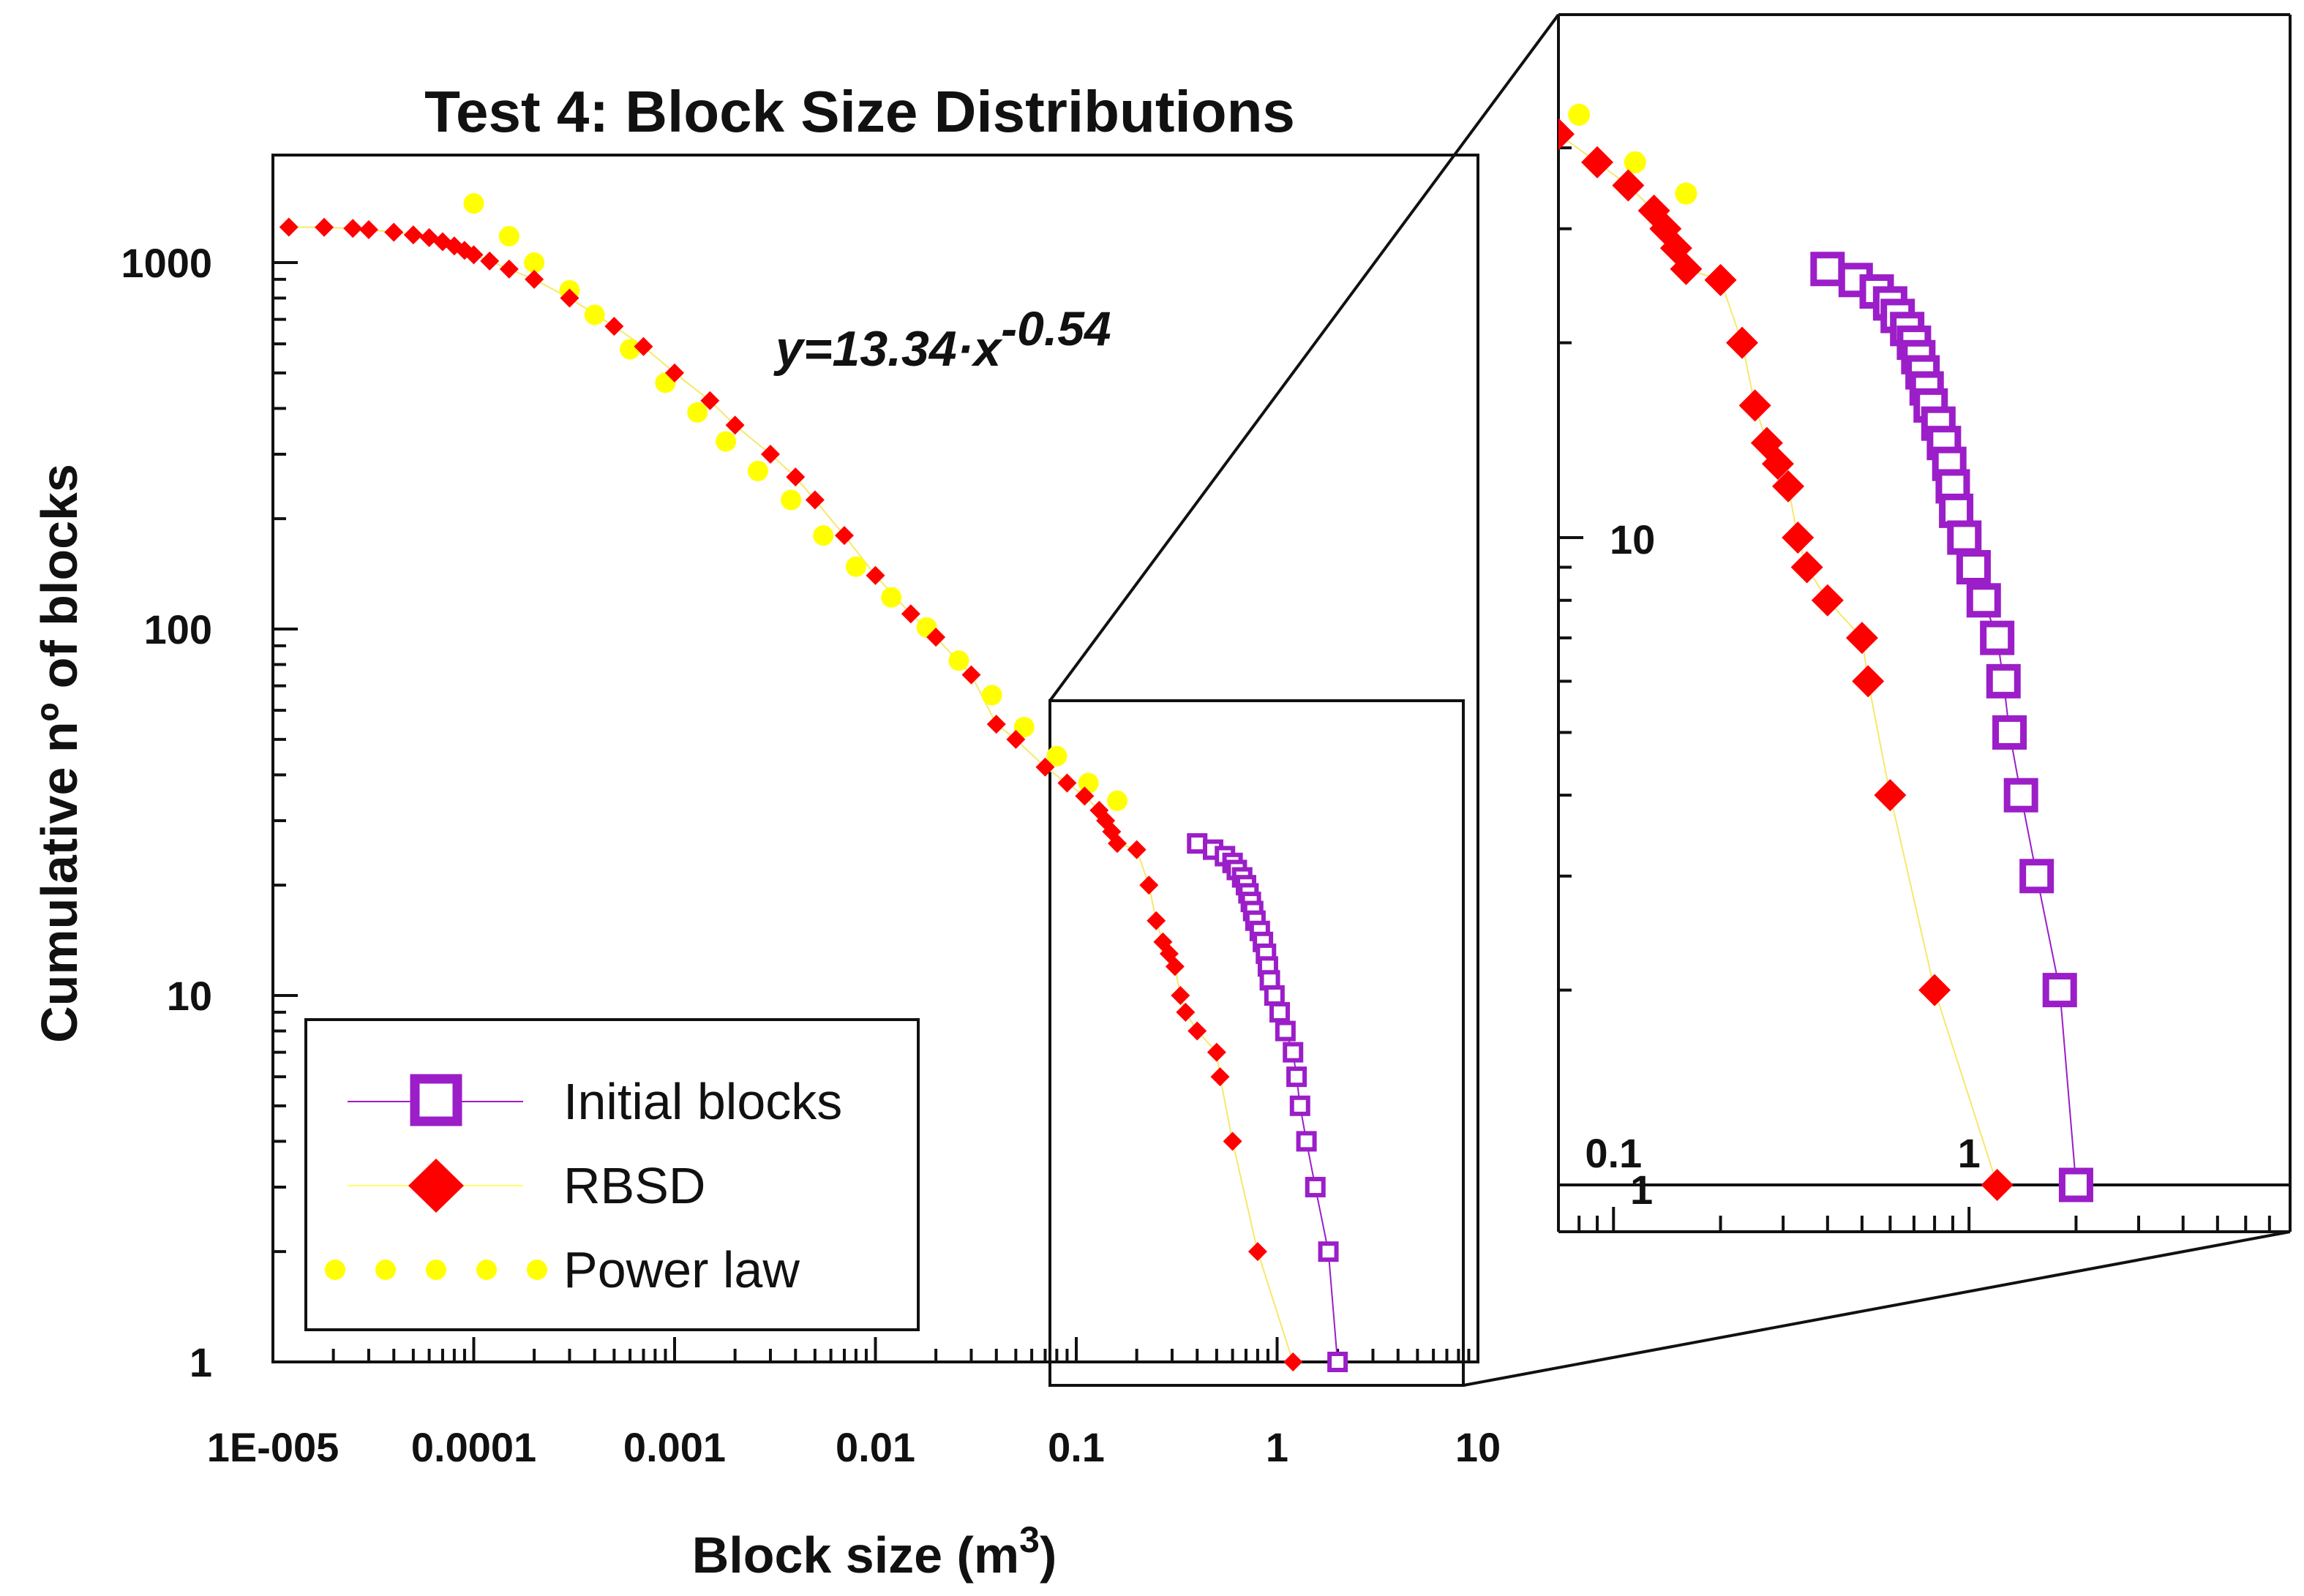  I want to click on y-tick-label: 100, so click(178, 629).